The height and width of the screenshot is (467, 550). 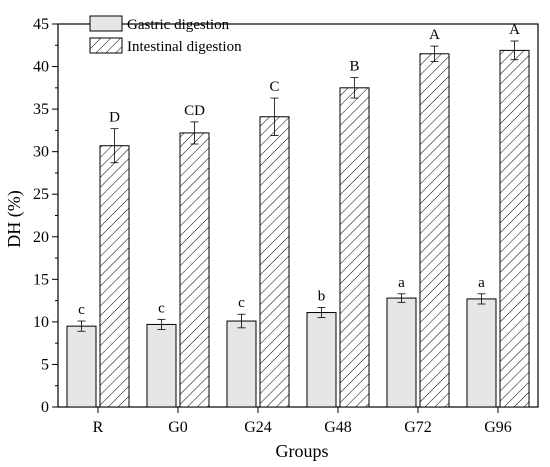 I want to click on y-tick-label: 45, so click(x=41, y=24).